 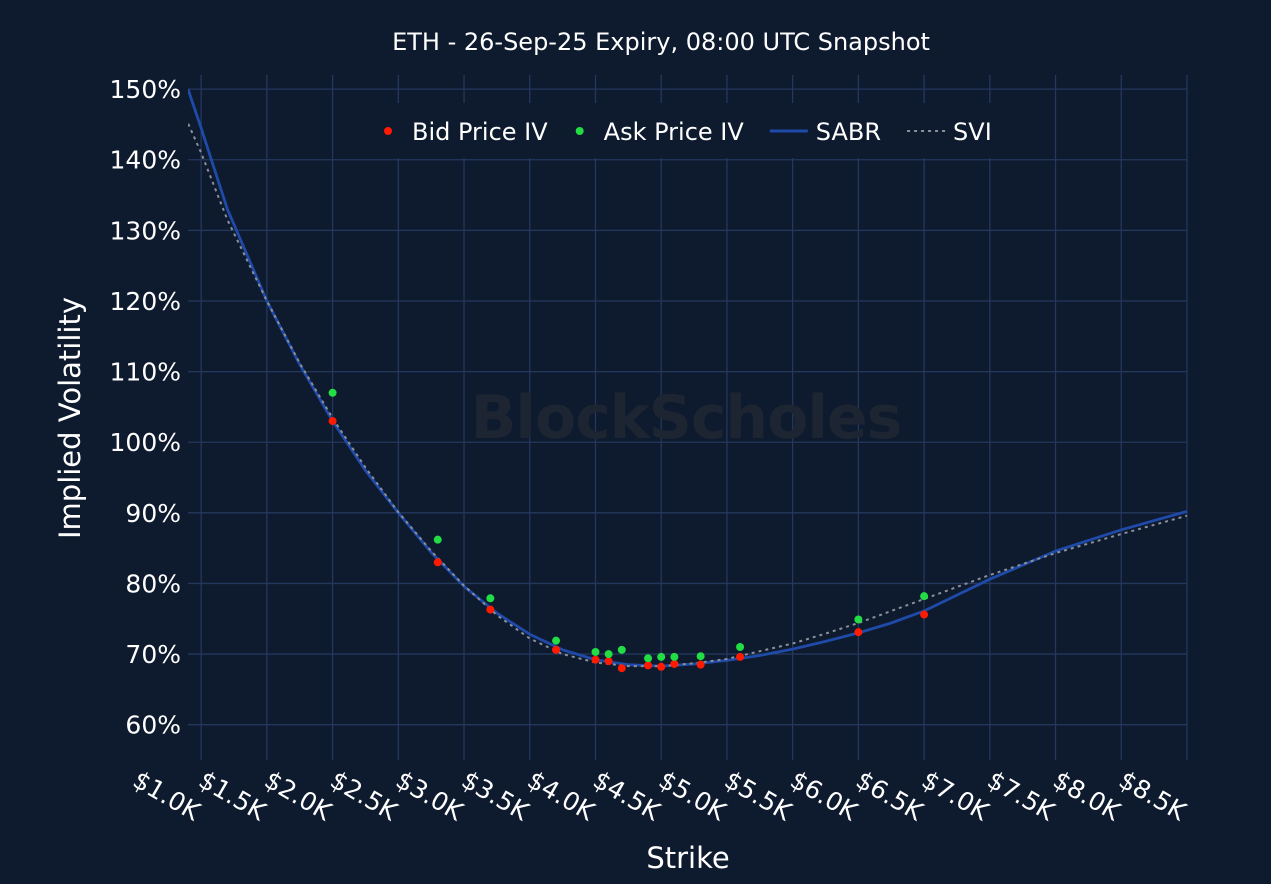 What do you see at coordinates (363, 795) in the screenshot?
I see `x-tick-label: $2.5K` at bounding box center [363, 795].